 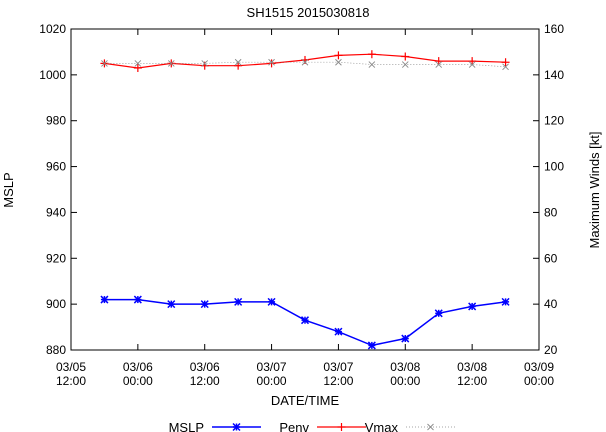 I want to click on left-y-tick-label: 1000, so click(x=52, y=75).